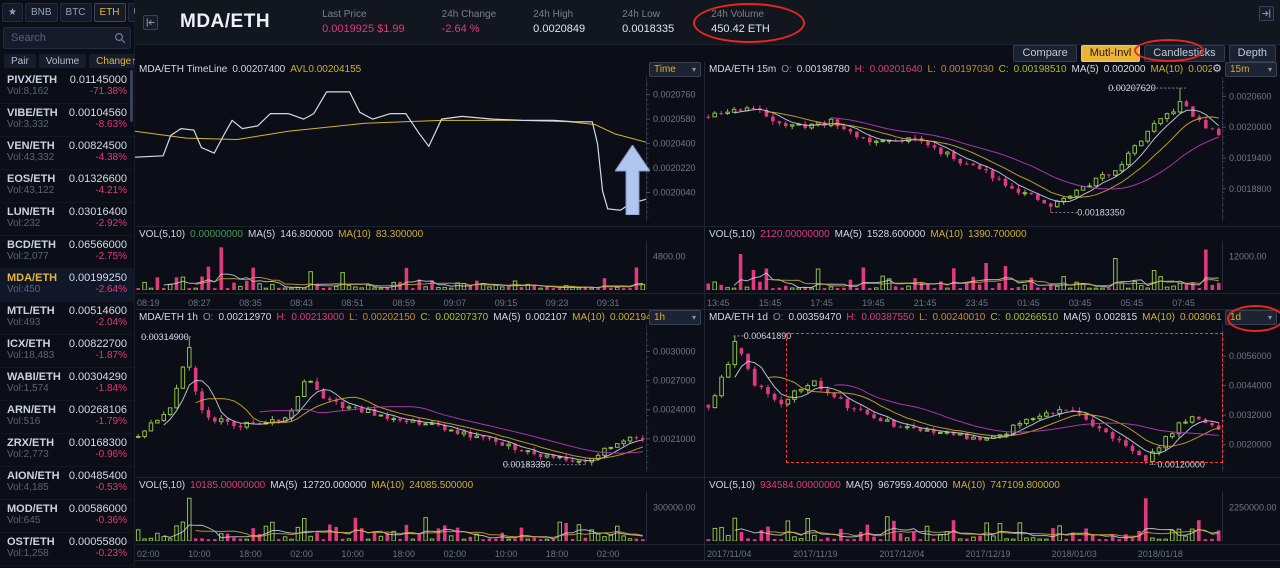  Describe the element at coordinates (67, 450) in the screenshot. I see `pair-row: ZRX/ETH 0.00168300 Vol:2,773 -0.96%` at that location.